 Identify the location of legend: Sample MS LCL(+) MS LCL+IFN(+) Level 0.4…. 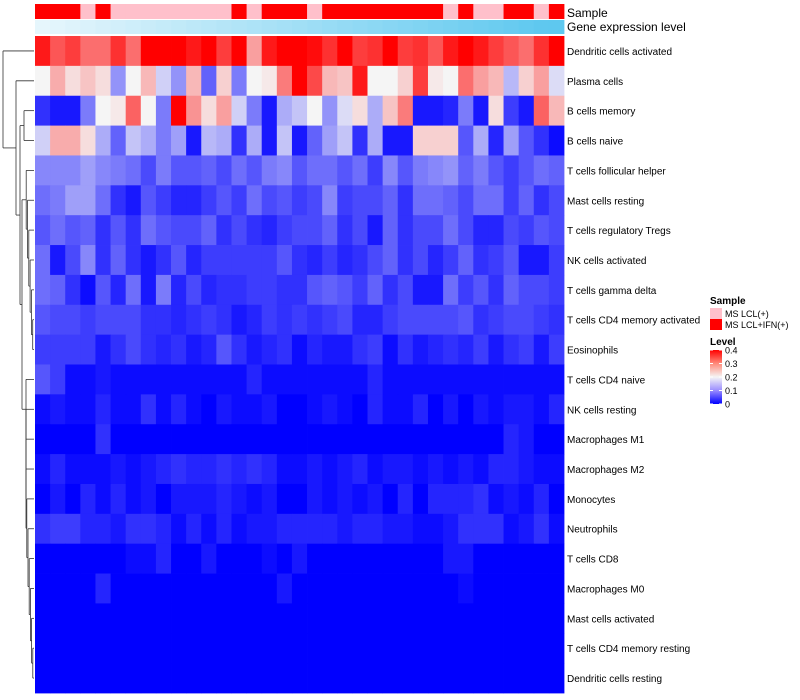
(749, 353).